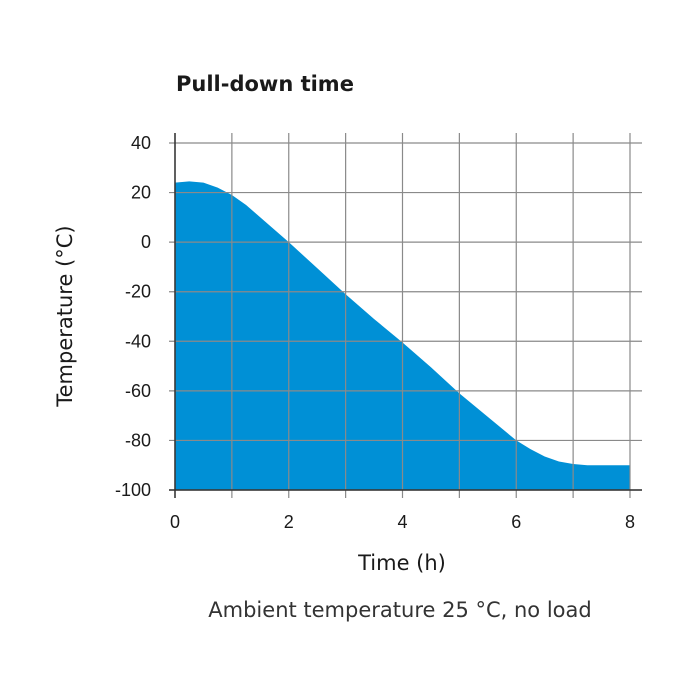  What do you see at coordinates (400, 610) in the screenshot?
I see `chart-caption: Ambient temperature 25 °C, no load` at bounding box center [400, 610].